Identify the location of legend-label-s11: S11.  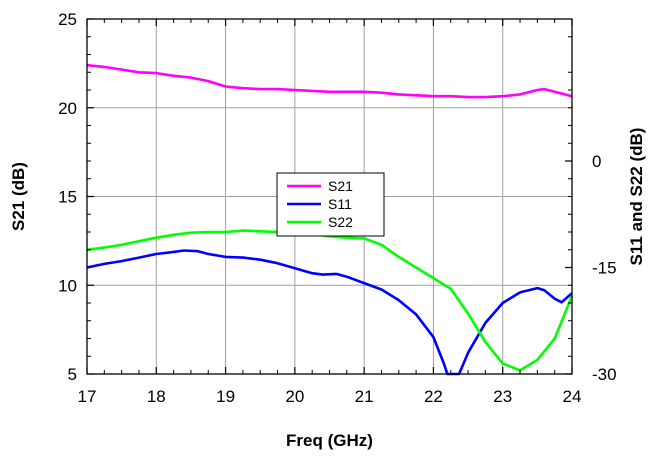
(340, 204).